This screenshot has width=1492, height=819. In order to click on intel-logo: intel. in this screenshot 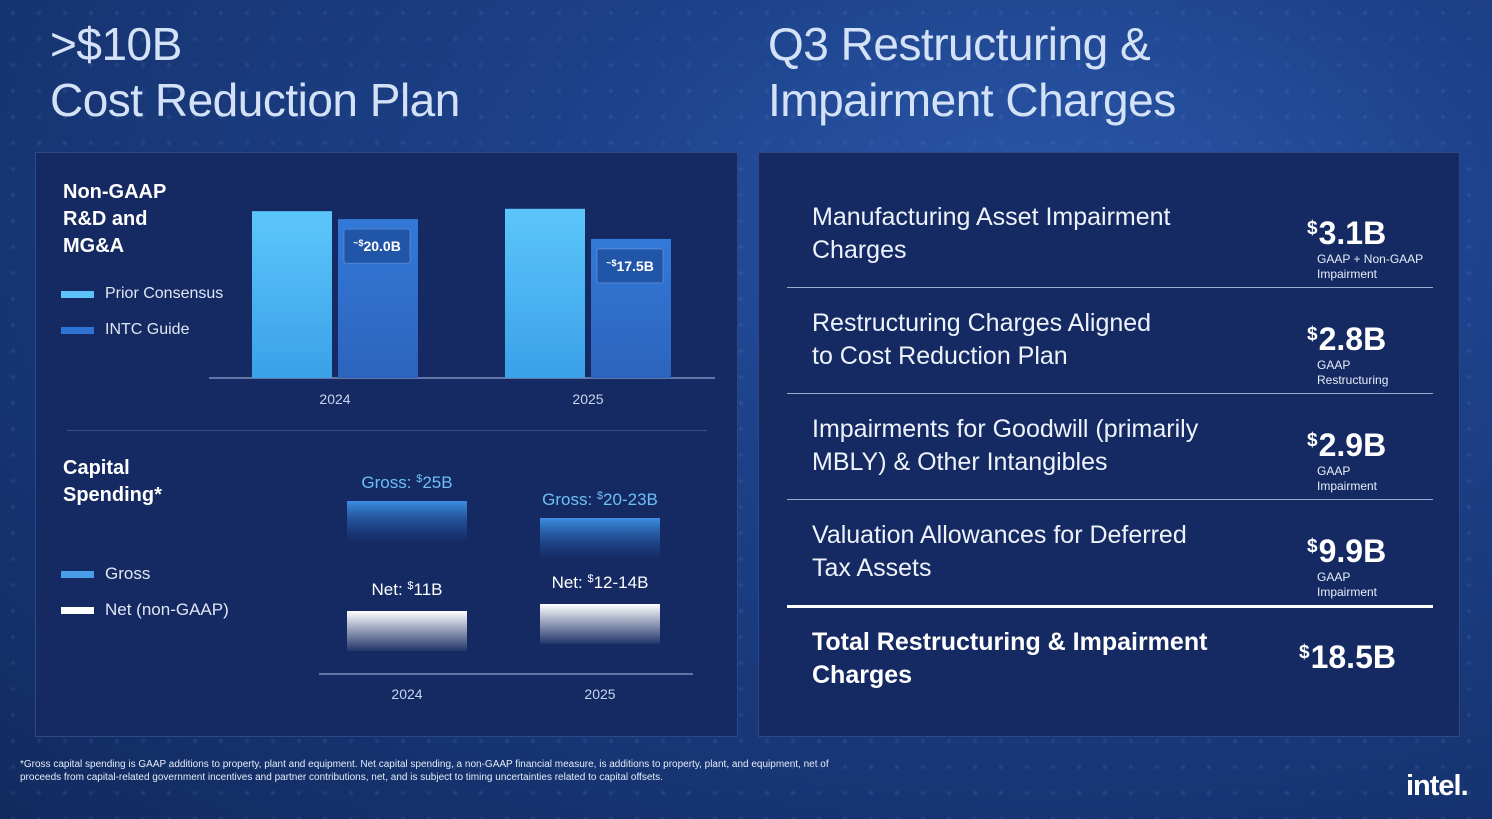, I will do `click(1437, 786)`.